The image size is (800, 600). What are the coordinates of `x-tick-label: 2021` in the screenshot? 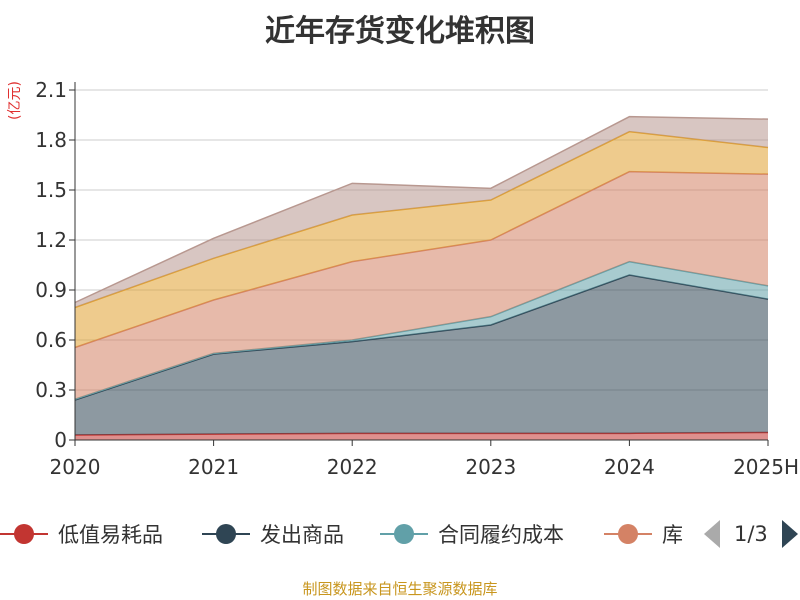 It's located at (213, 467).